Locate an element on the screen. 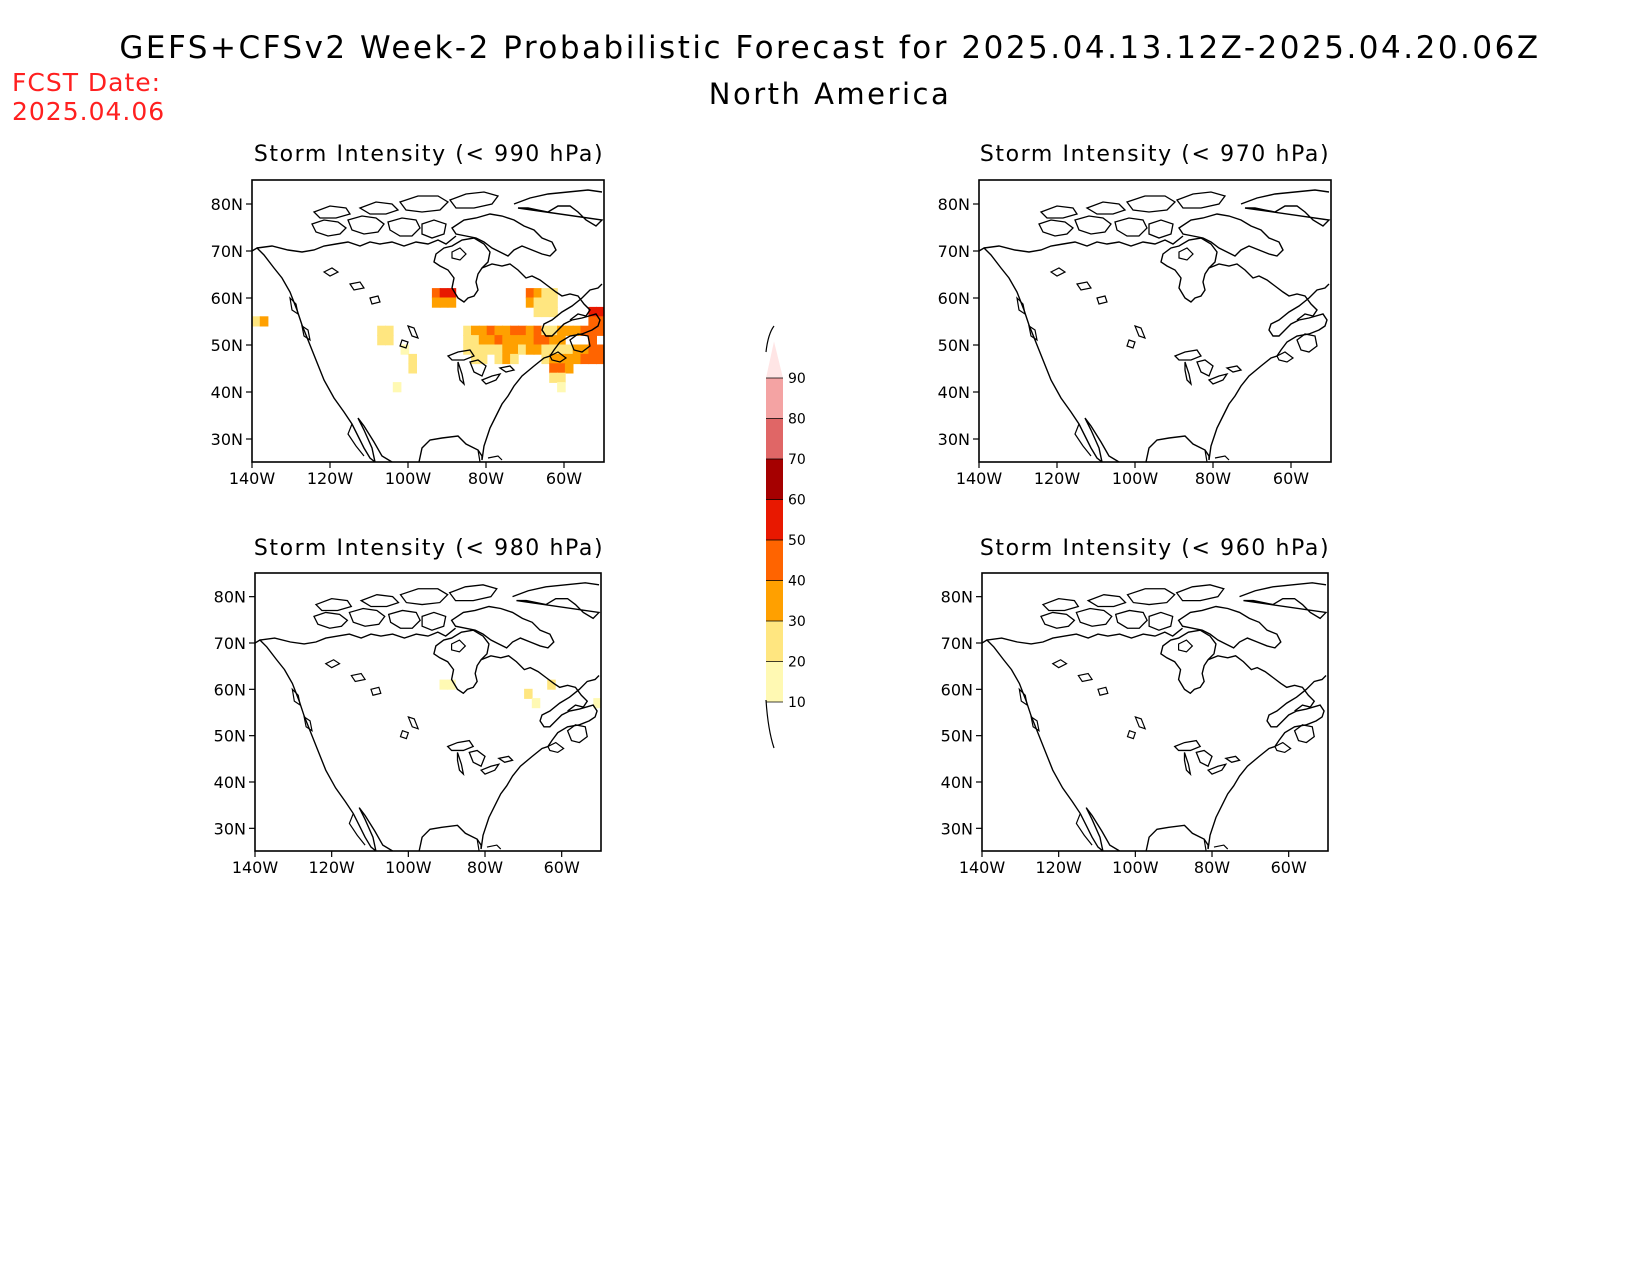  colorbar-label: 80 is located at coordinates (797, 420).